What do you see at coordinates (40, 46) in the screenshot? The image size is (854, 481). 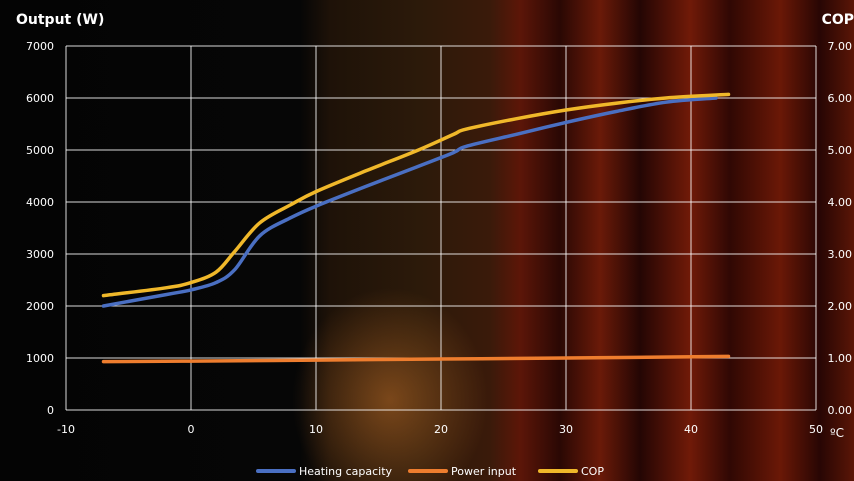 I see `y-left-tick-label: 7000` at bounding box center [40, 46].